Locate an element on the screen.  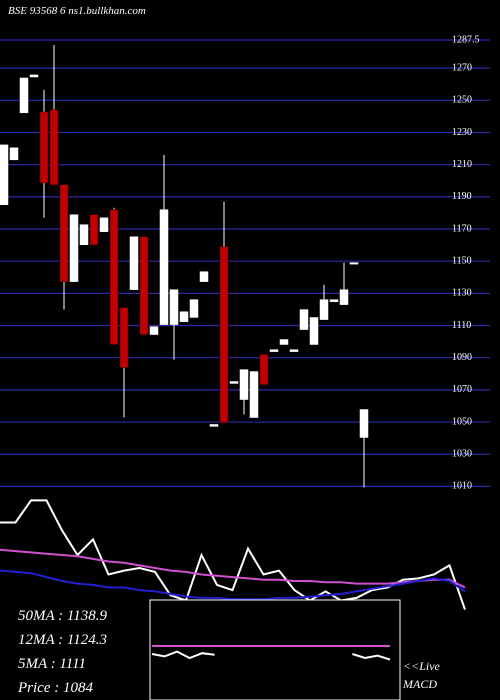
y-tick-label: 1270 is located at coordinates (462, 67).